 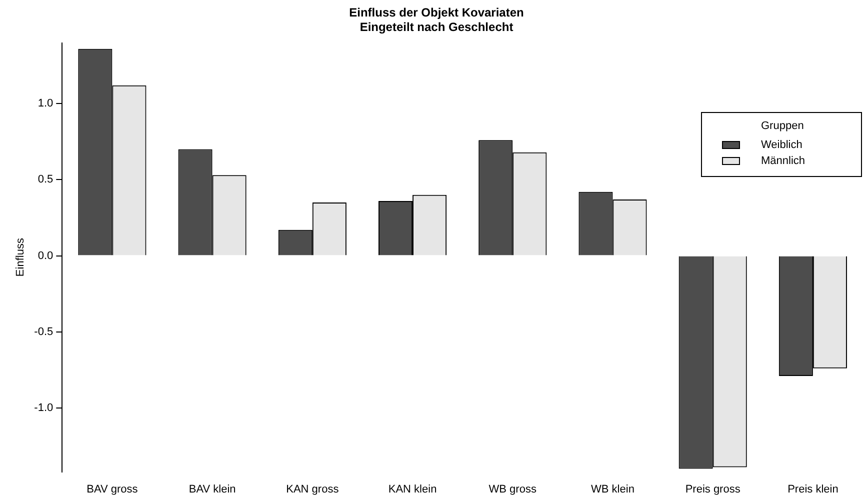 I want to click on x-tick-label: WB gross, so click(x=512, y=489).